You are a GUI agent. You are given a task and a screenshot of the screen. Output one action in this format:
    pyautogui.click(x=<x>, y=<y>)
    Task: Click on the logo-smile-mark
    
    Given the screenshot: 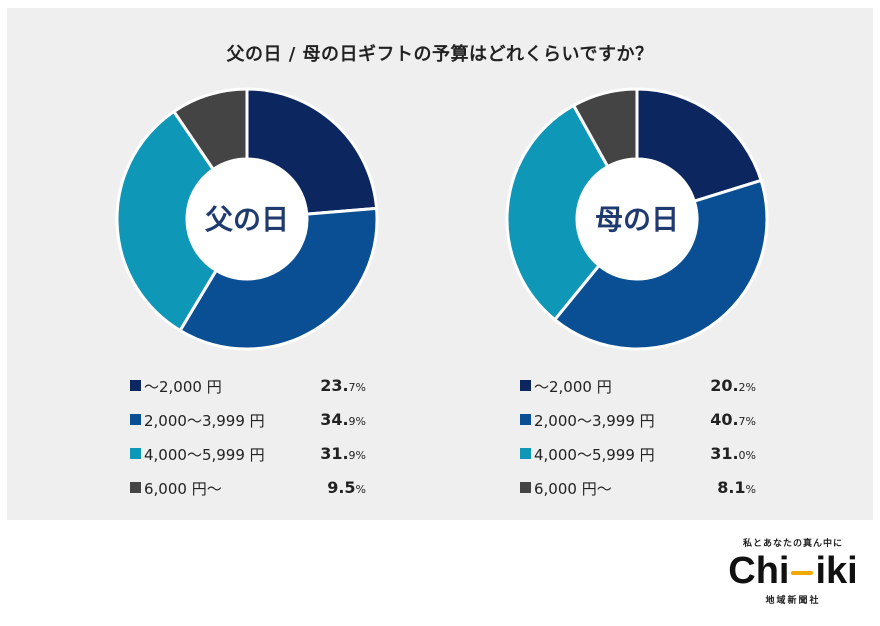 What is the action you would take?
    pyautogui.click(x=802, y=572)
    